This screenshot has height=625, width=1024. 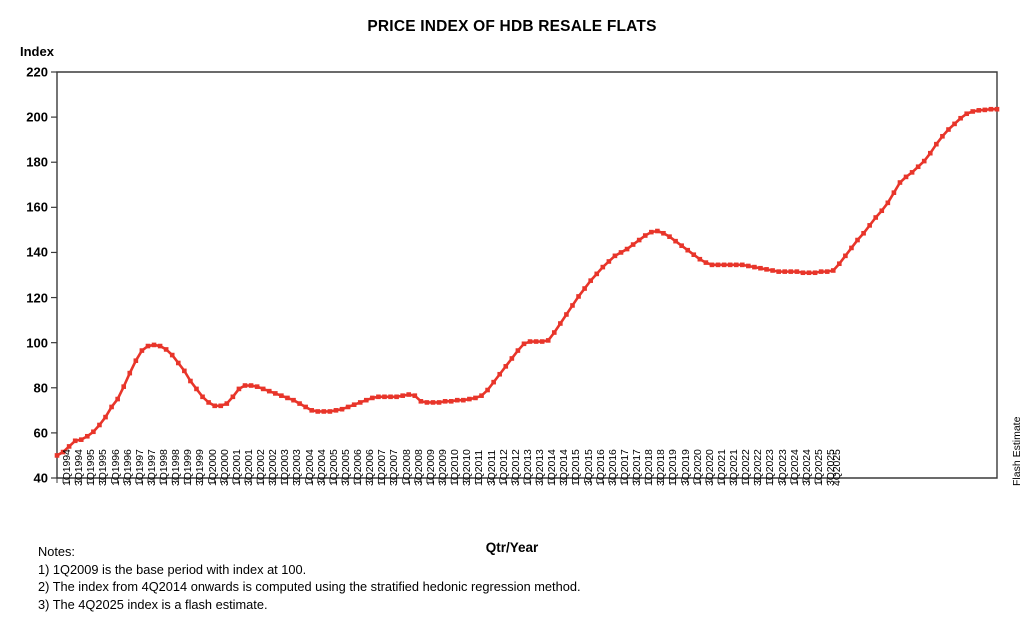 What do you see at coordinates (382, 467) in the screenshot?
I see `x-tick-label: 1Q2007` at bounding box center [382, 467].